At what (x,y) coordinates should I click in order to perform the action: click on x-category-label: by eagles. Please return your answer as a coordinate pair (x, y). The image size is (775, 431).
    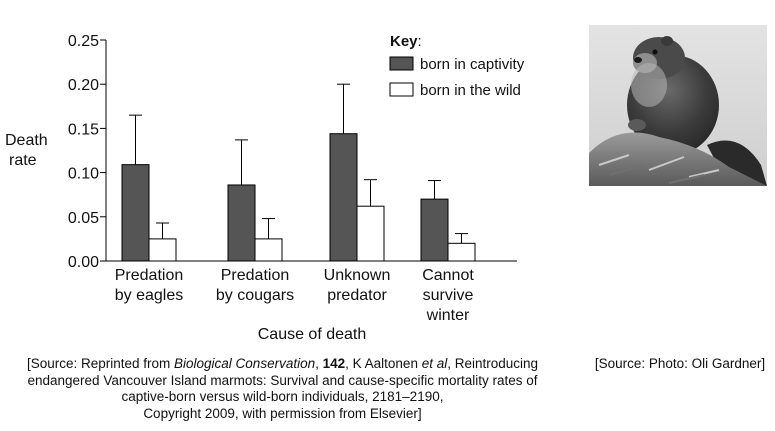
    Looking at the image, I should click on (149, 295).